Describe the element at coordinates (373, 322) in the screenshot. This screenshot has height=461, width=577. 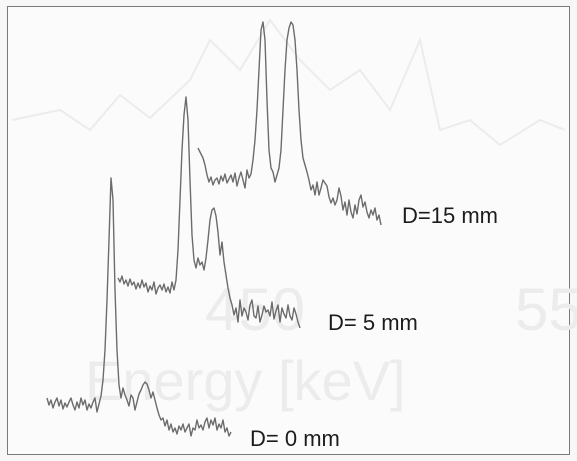
I see `label-d5: D= 5 mm` at that location.